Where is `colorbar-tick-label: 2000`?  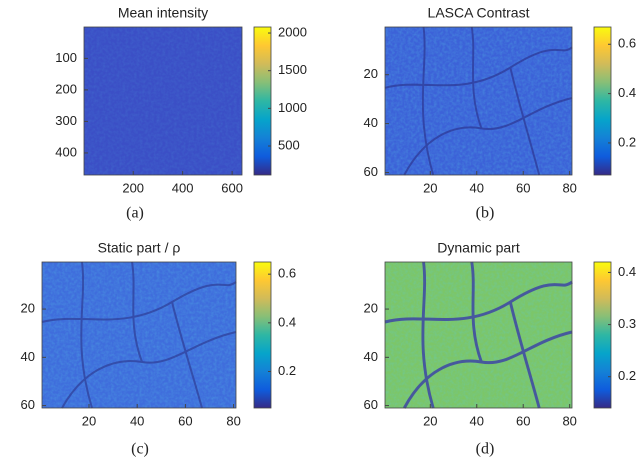 colorbar-tick-label: 2000 is located at coordinates (292, 31).